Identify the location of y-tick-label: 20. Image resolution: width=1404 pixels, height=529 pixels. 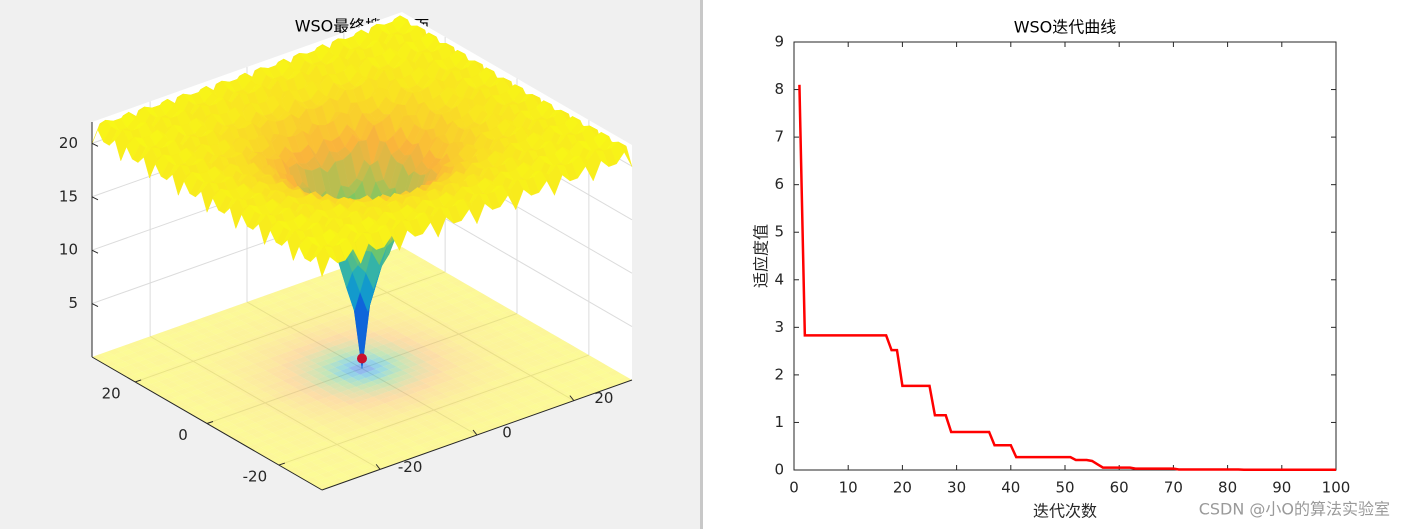
(111, 393).